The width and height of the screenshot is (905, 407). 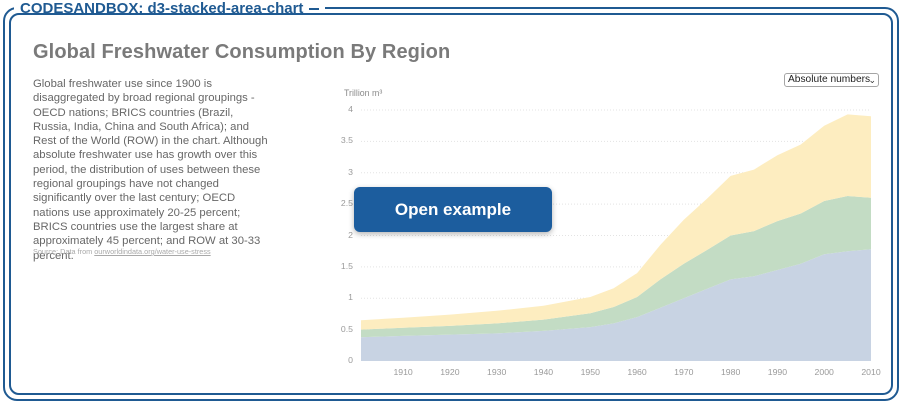 What do you see at coordinates (871, 372) in the screenshot?
I see `x-tick-label: 2010` at bounding box center [871, 372].